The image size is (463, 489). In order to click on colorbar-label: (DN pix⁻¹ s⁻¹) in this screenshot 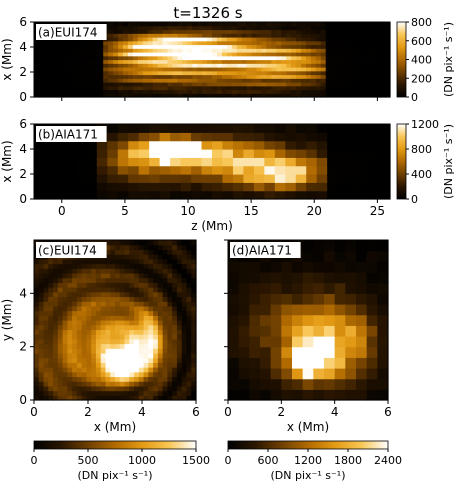, I will do `click(448, 59)`.